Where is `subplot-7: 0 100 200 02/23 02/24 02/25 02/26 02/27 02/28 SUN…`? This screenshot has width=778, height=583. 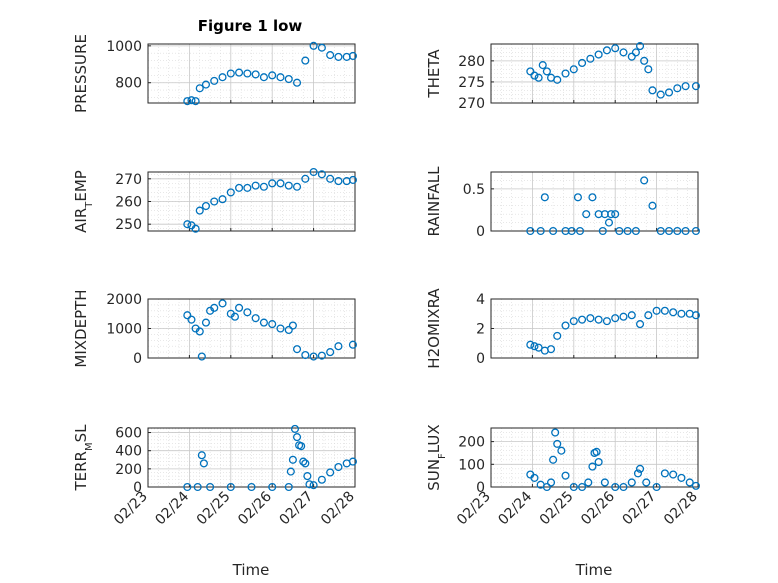 subplot-7: 0 100 200 02/23 02/24 02/25 02/26 02/27 02/28 SUN… is located at coordinates (563, 476).